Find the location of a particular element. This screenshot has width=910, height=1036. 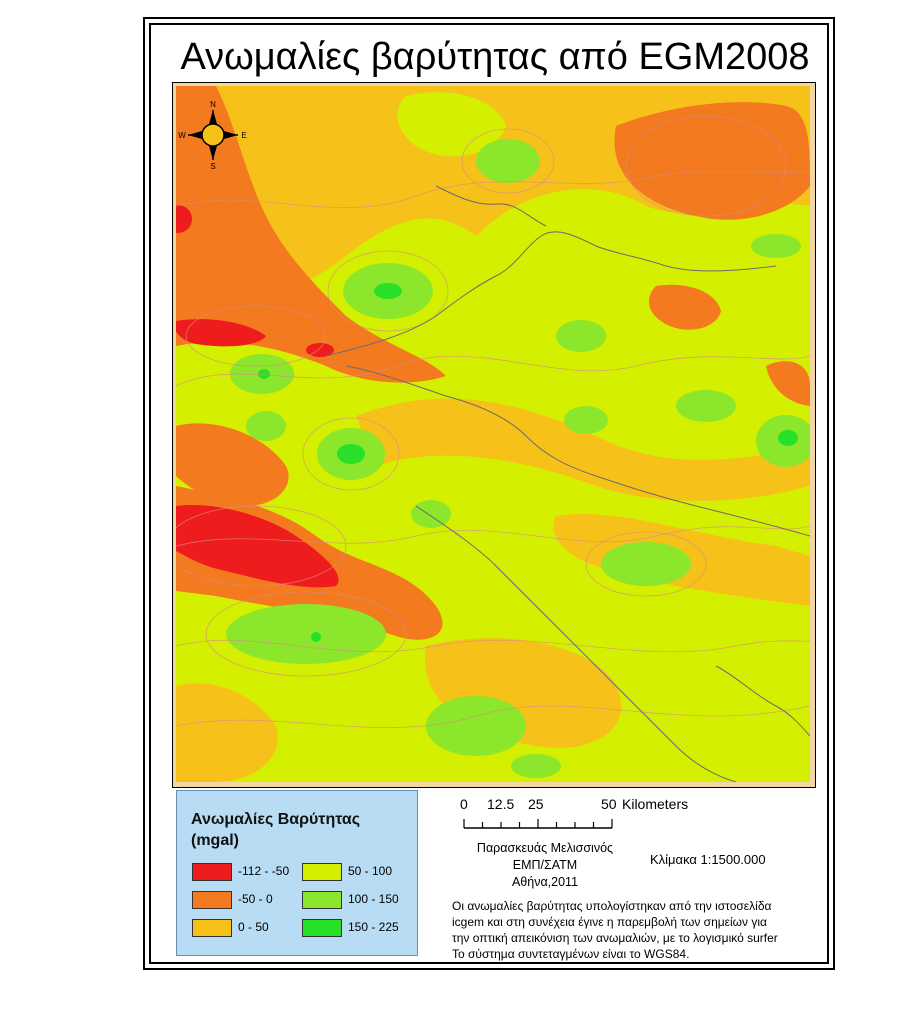

zone-neg112-neg50-b is located at coordinates (221, 333).